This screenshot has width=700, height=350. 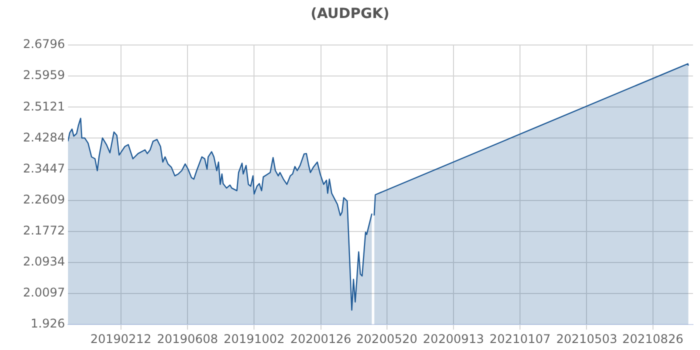 I want to click on x-tick-label: 20200520, so click(x=387, y=339).